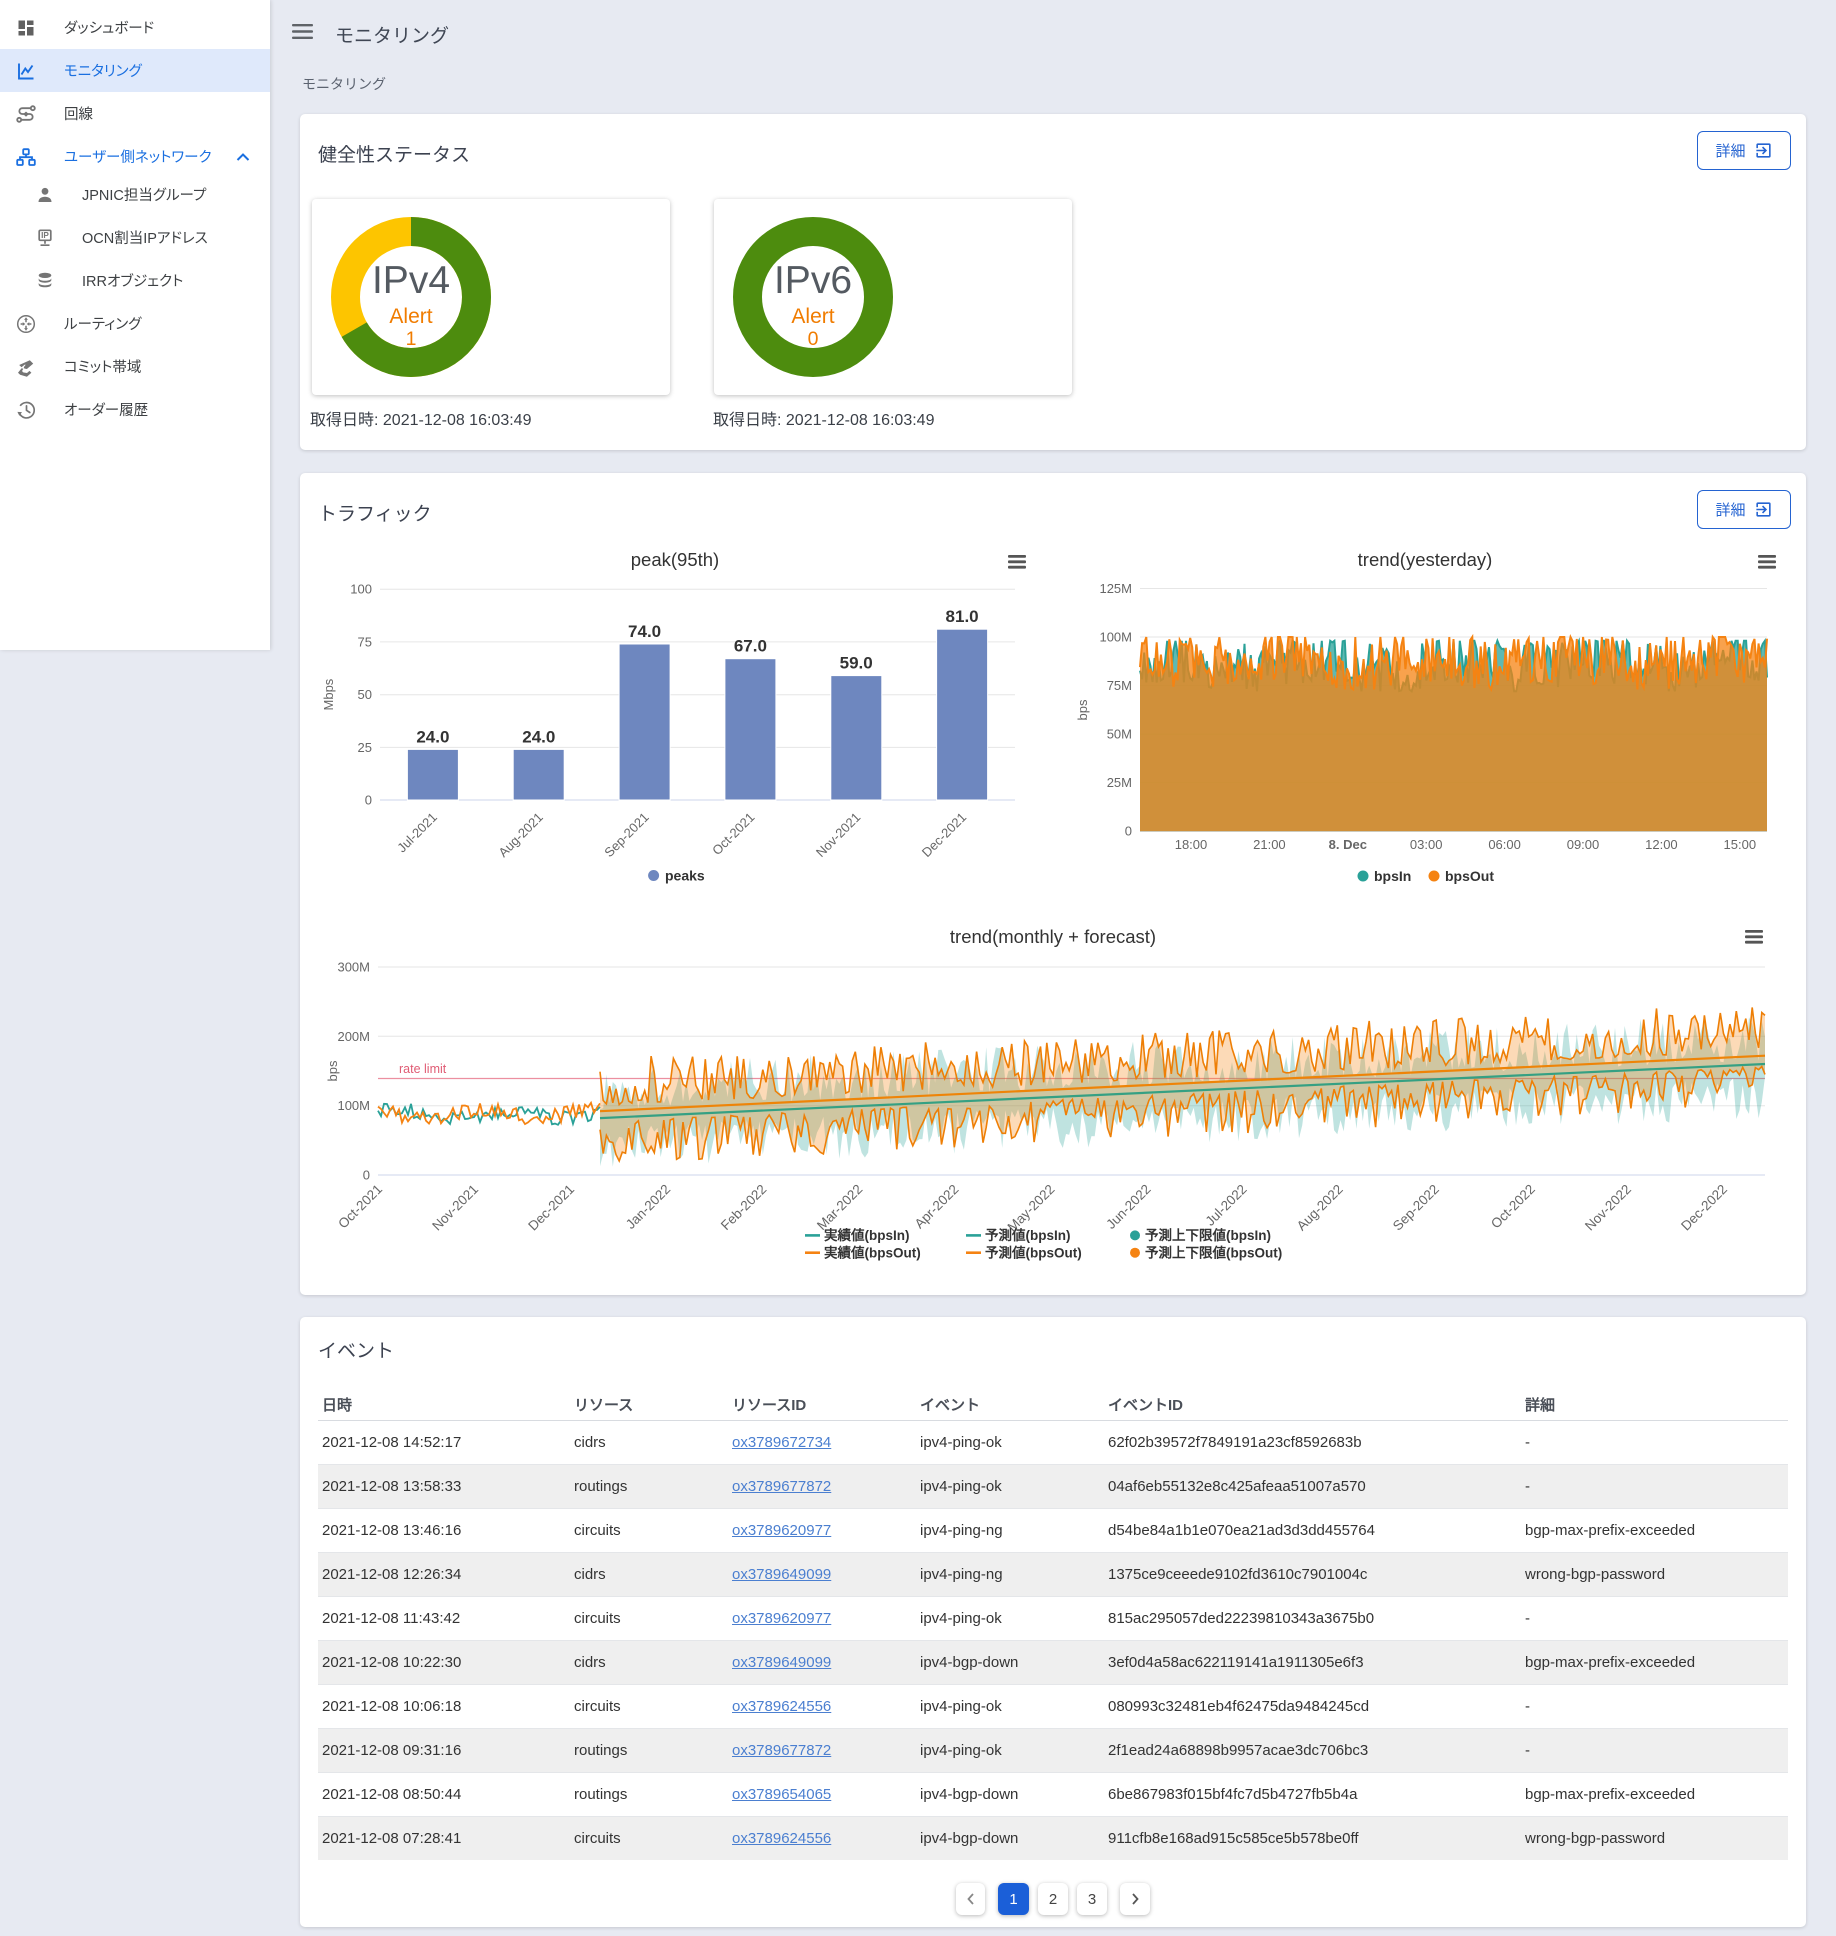 Image resolution: width=1836 pixels, height=1936 pixels. I want to click on svg-text: trend(yesterday), so click(1425, 559).